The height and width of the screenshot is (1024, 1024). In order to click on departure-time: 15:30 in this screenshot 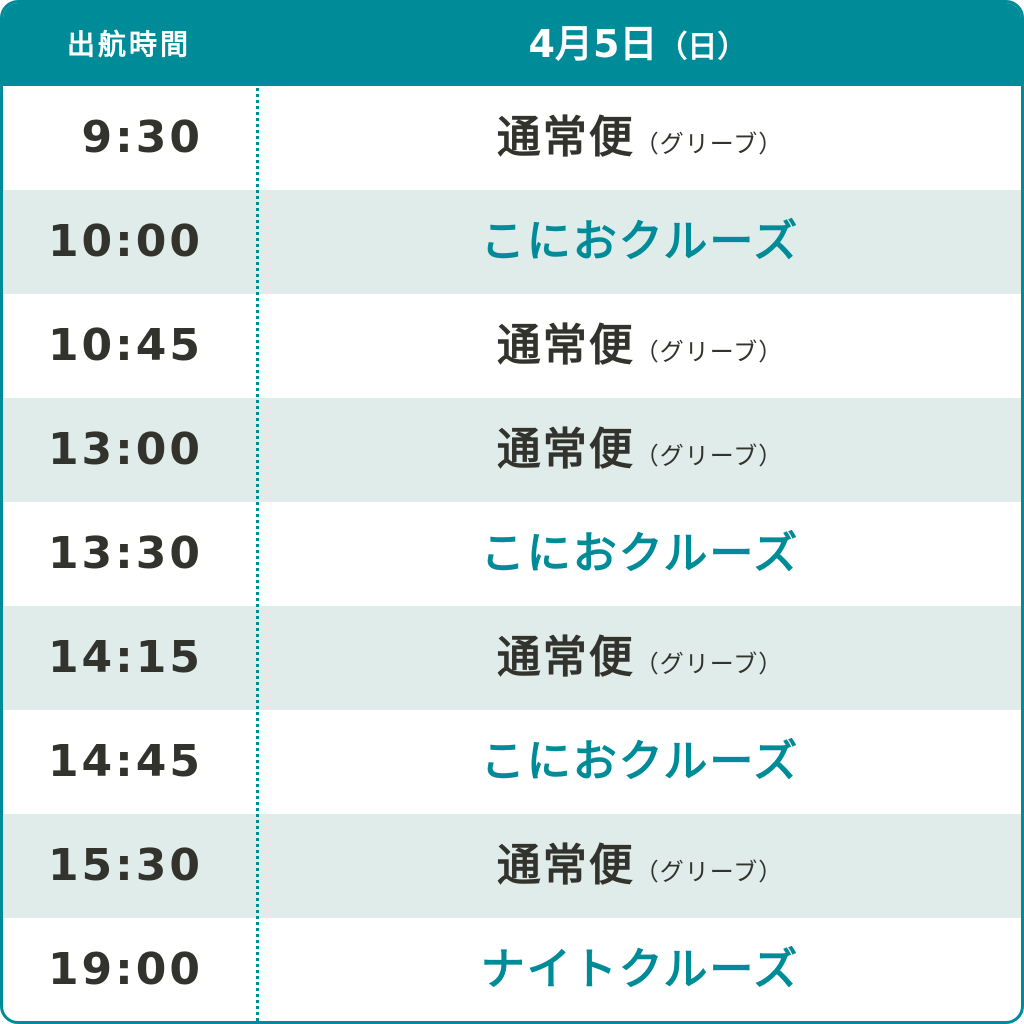, I will do `click(125, 865)`.